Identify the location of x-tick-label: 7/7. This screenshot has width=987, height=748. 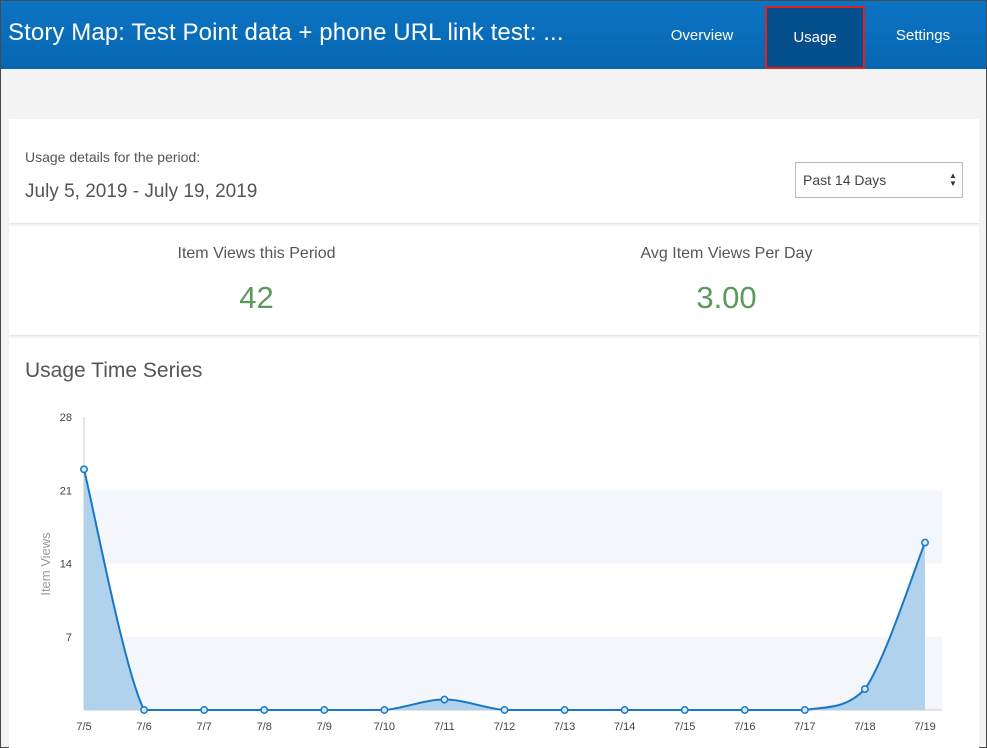
(203, 727).